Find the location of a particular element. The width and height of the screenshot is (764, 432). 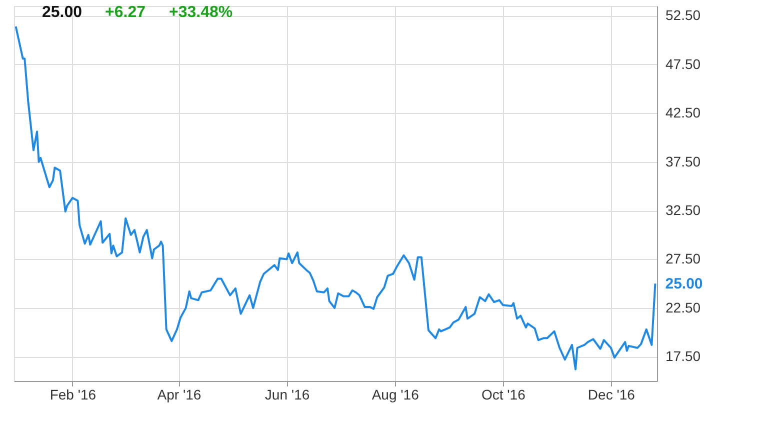

chart-title: 25.00 is located at coordinates (62, 12).